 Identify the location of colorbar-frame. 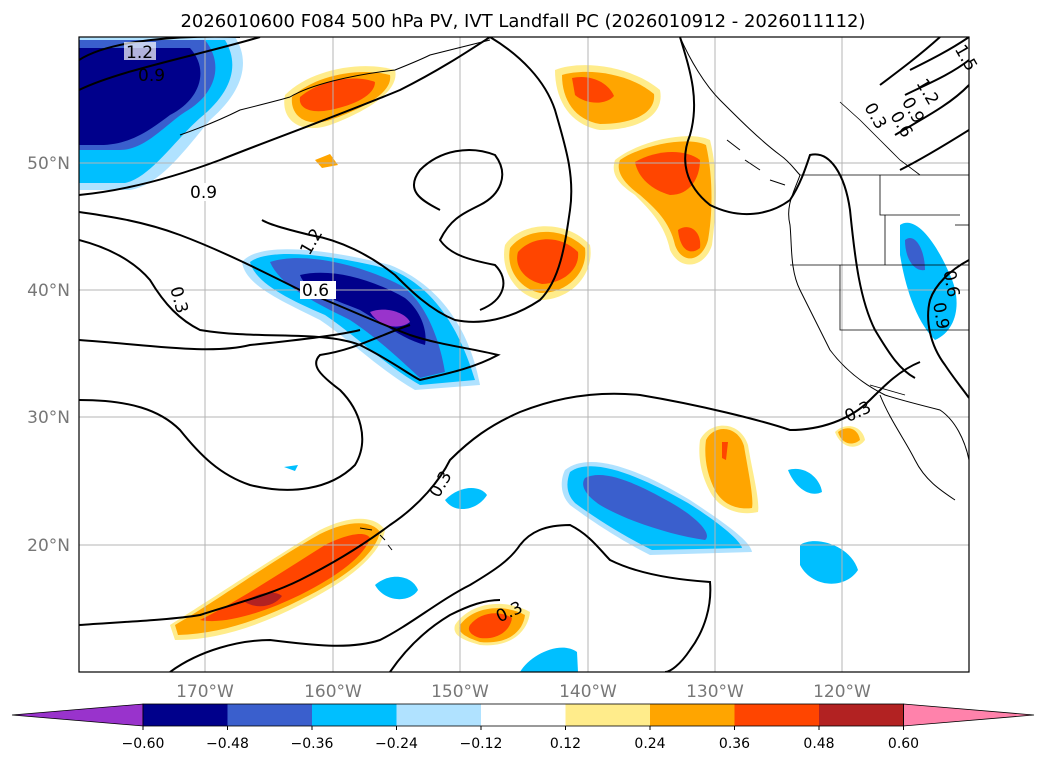
(523, 715).